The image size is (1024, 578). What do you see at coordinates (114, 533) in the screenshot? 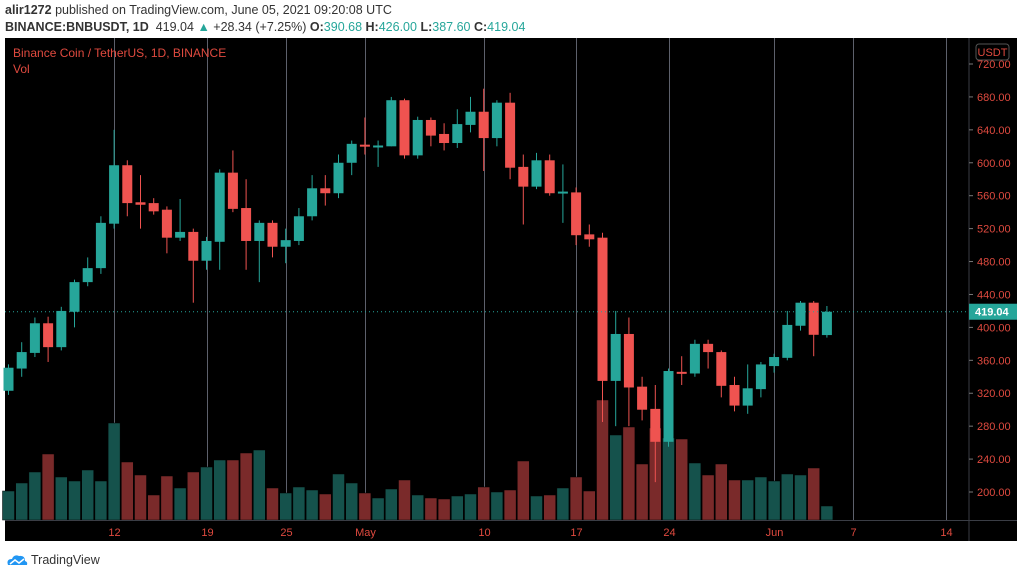
I see `x-tick-label: 12` at bounding box center [114, 533].